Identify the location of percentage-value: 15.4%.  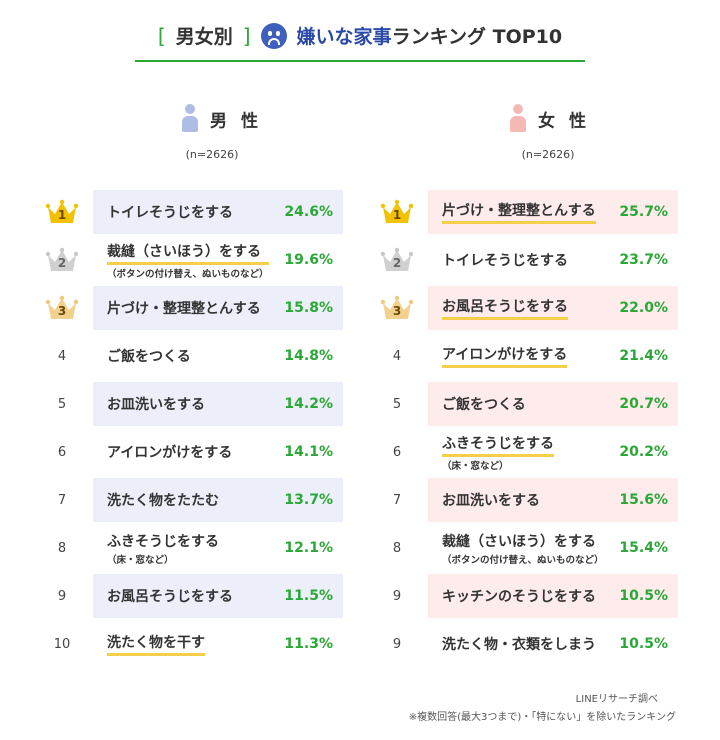
(643, 548).